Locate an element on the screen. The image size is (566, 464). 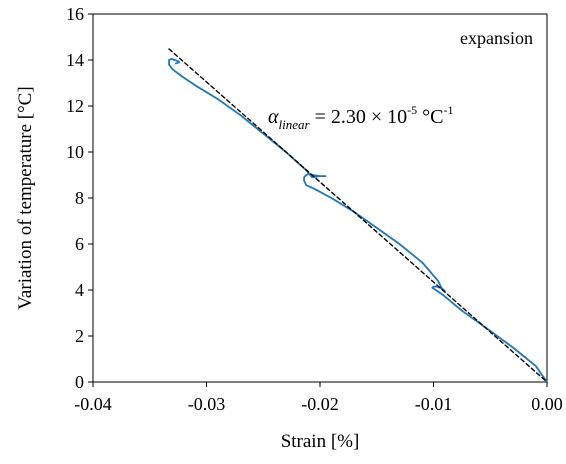
formula-exponent: -5 is located at coordinates (412, 110).